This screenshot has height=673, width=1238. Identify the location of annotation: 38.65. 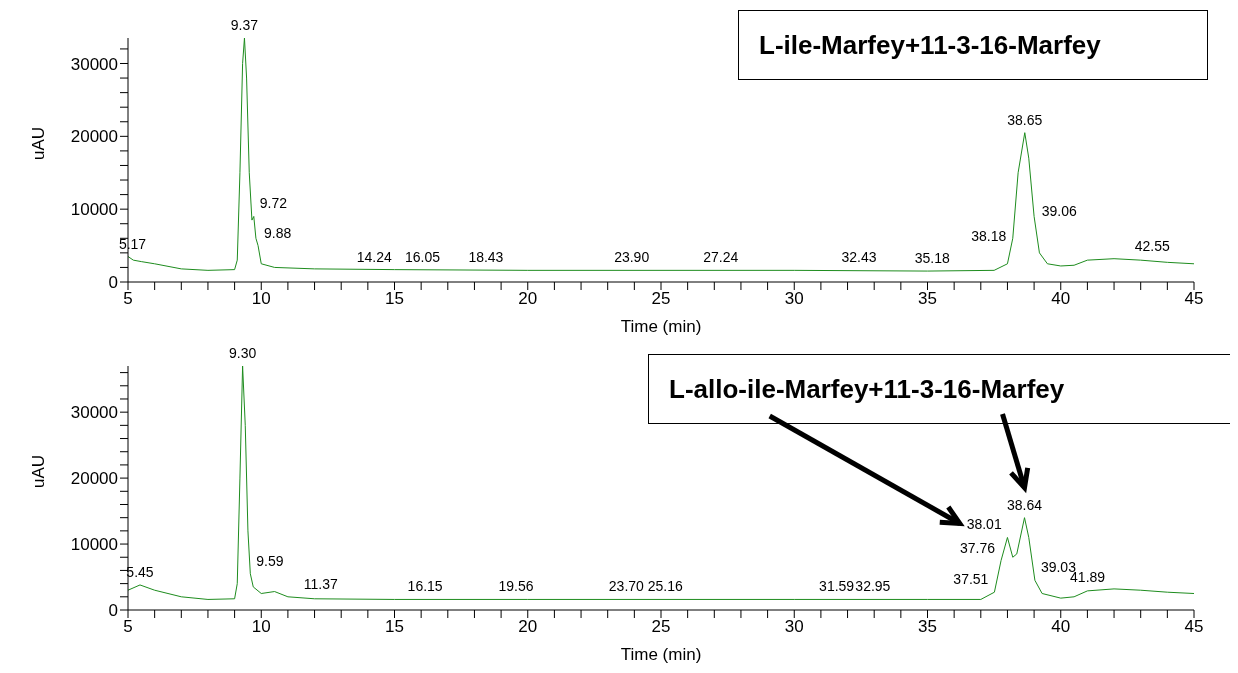
(1025, 119).